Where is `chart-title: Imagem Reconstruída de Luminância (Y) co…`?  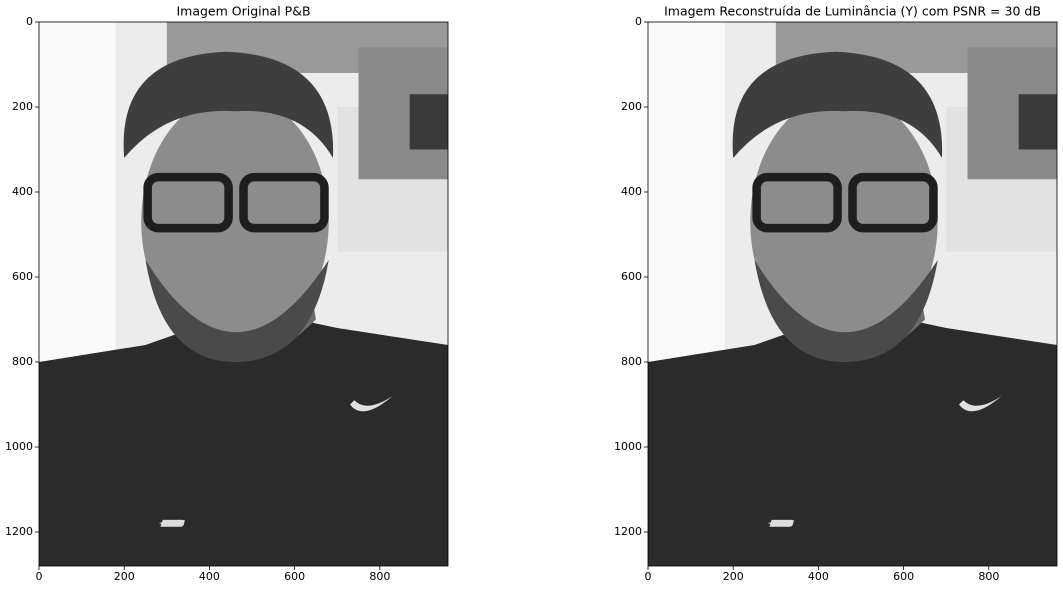
chart-title: Imagem Reconstruída de Luminância (Y) co… is located at coordinates (852, 11).